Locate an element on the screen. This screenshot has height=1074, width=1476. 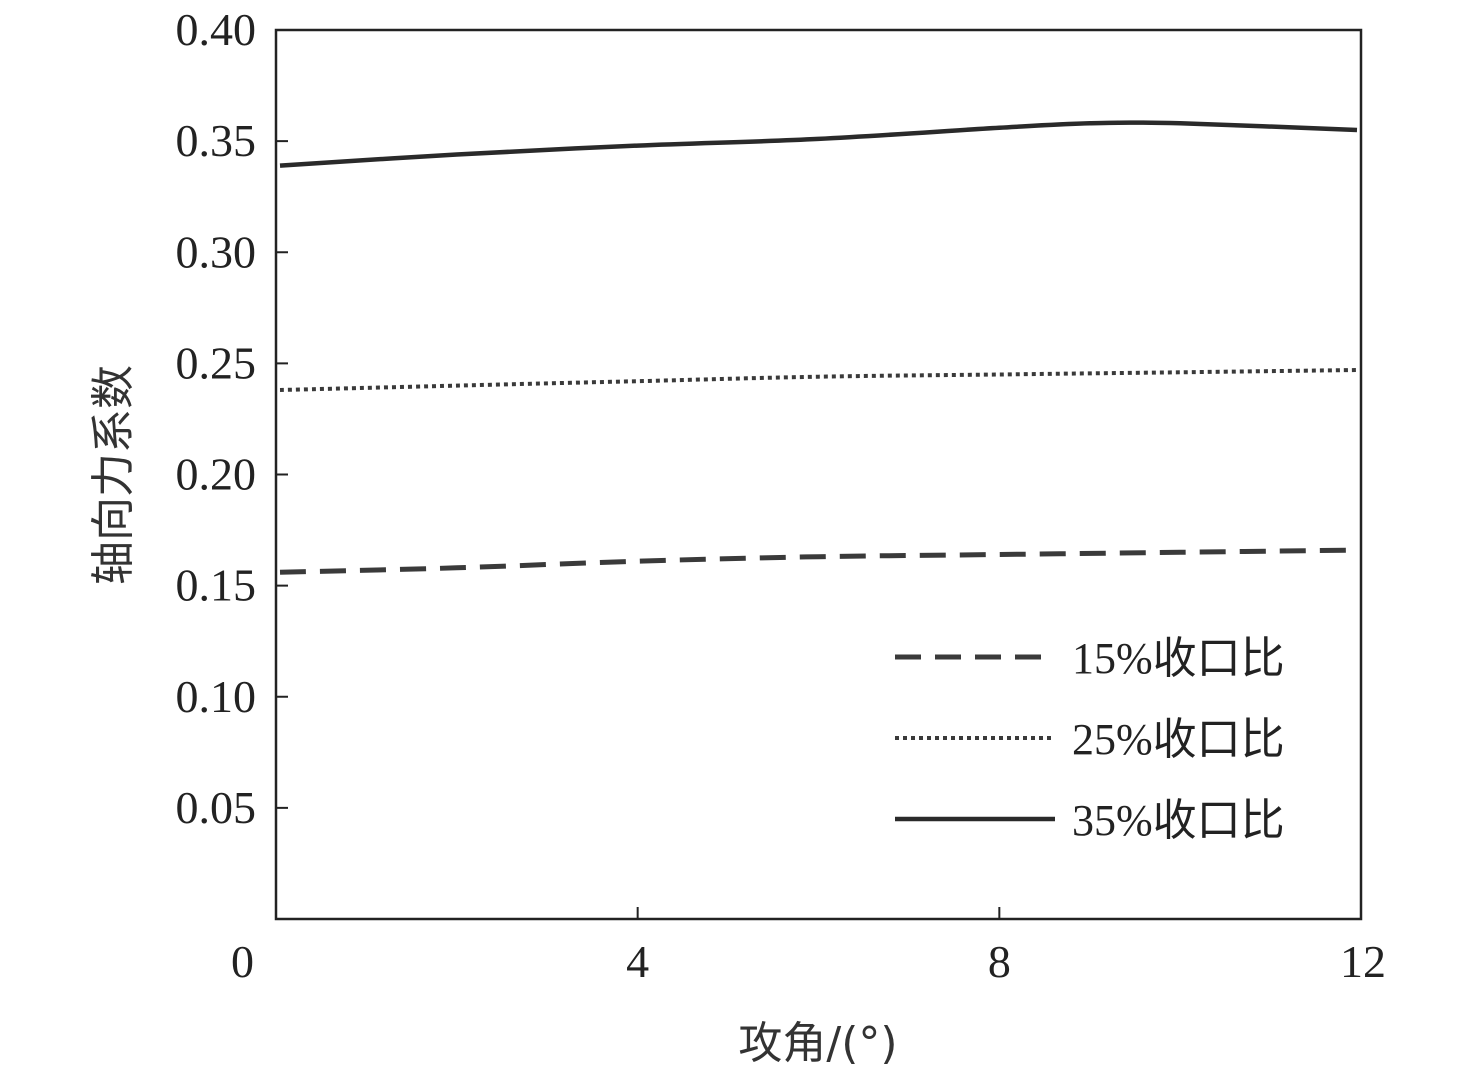
y-tick-label: 0.15 is located at coordinates (216, 585).